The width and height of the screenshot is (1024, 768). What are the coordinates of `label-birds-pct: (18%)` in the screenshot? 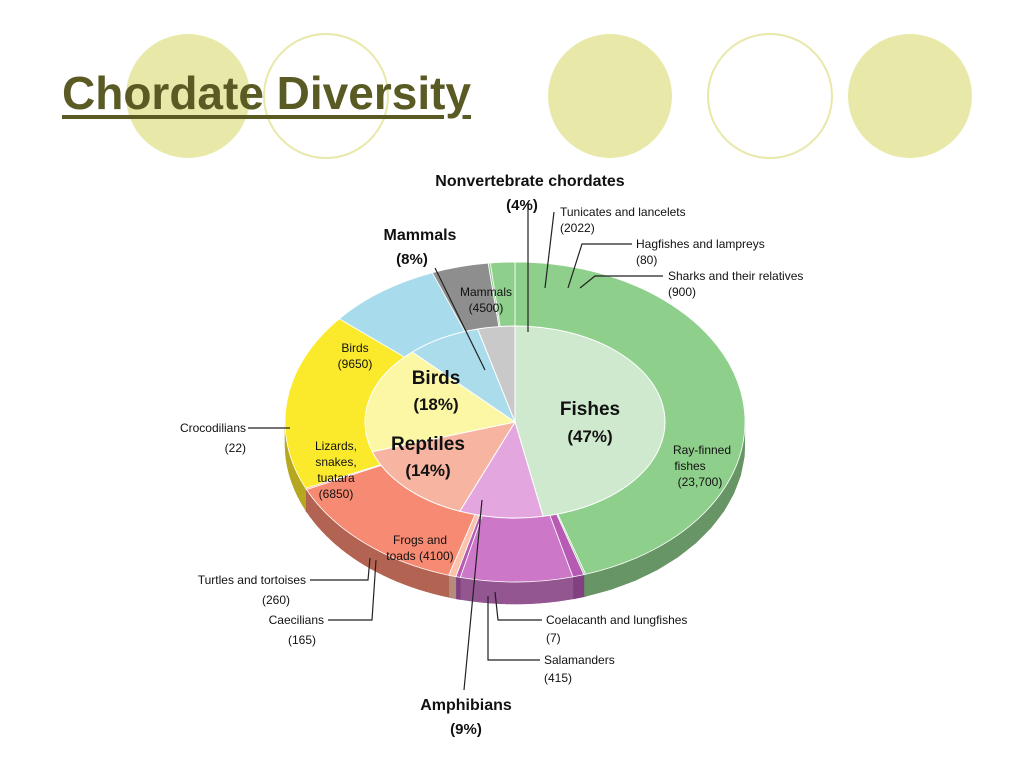 It's located at (435, 404).